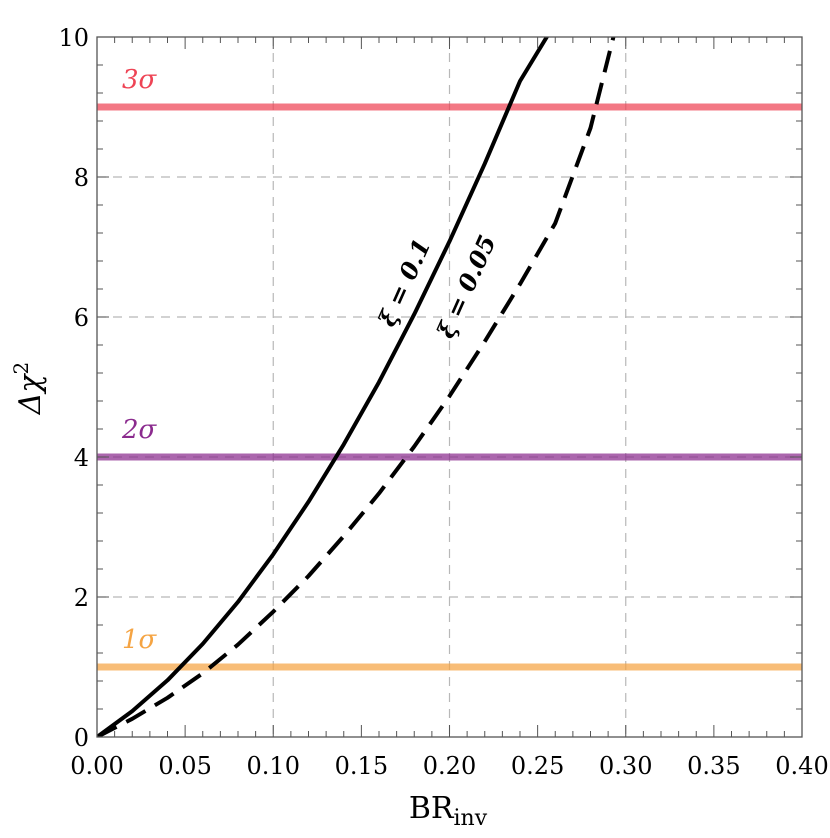 The width and height of the screenshot is (830, 838). What do you see at coordinates (273, 766) in the screenshot?
I see `x-tick-label: 0.10` at bounding box center [273, 766].